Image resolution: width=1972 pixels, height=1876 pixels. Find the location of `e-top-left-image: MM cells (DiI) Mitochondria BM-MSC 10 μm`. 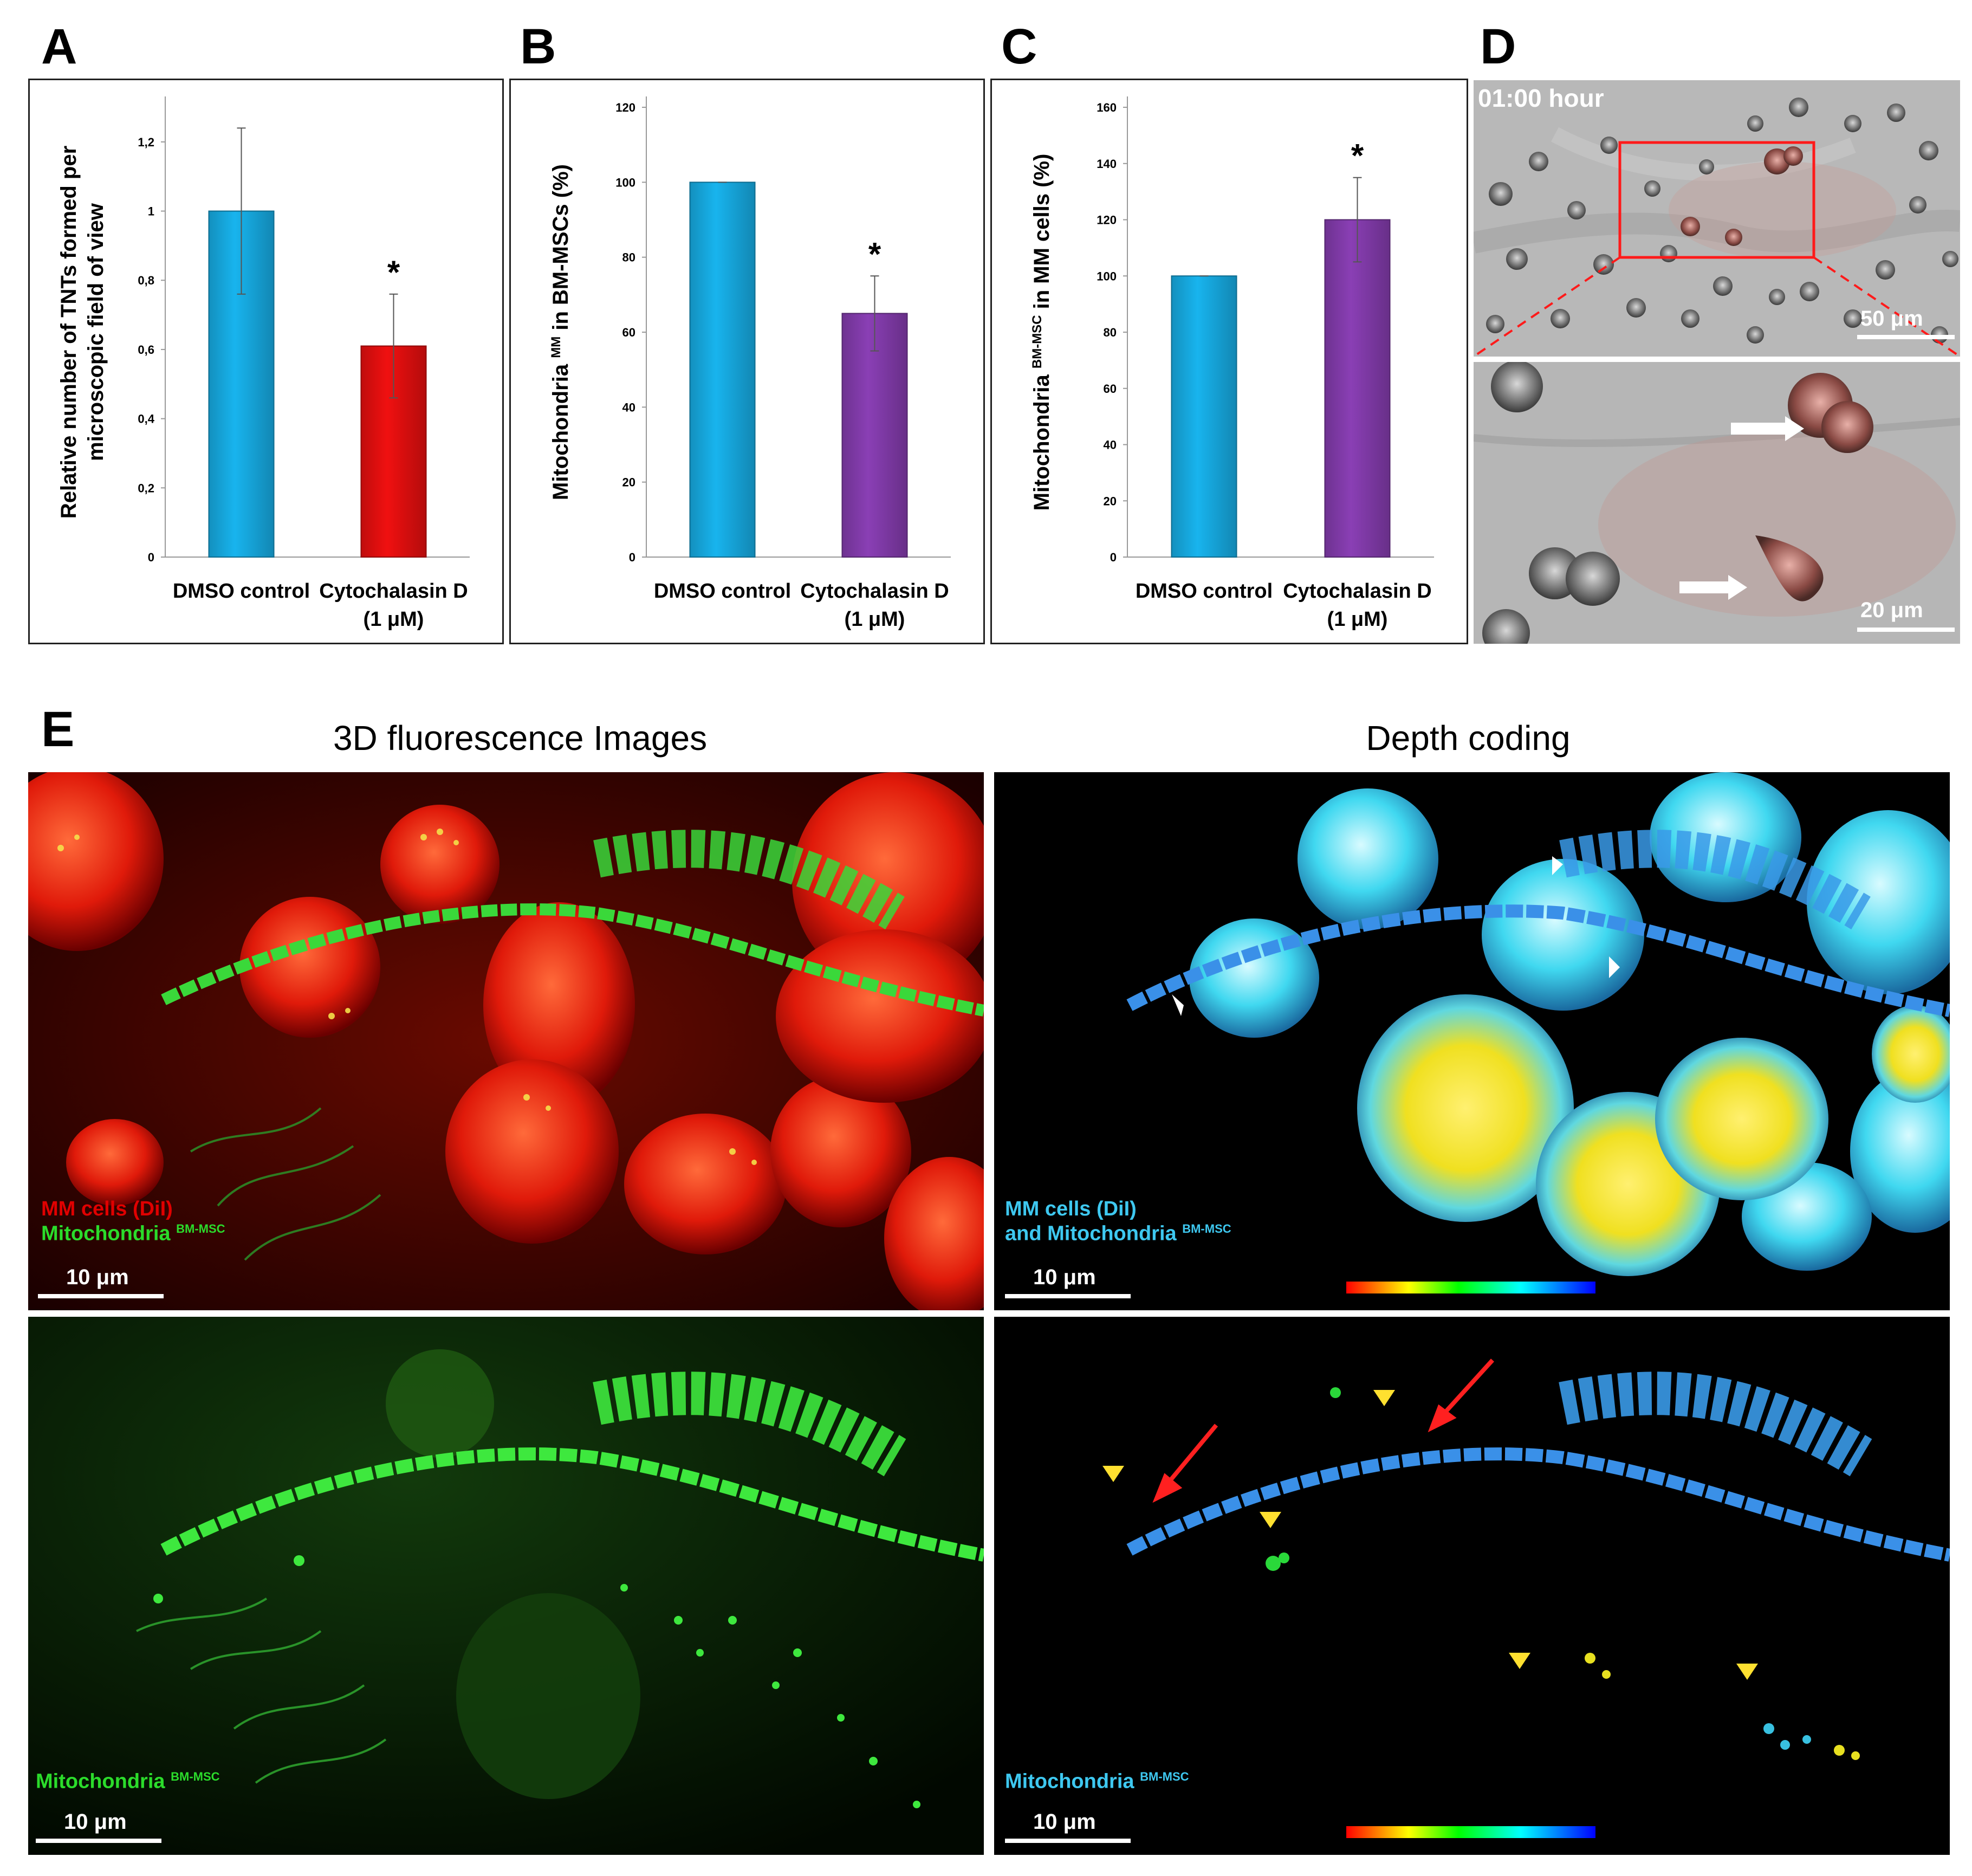

e-top-left-image: MM cells (DiI) Mitochondria BM-MSC 10 μm is located at coordinates (506, 1041).